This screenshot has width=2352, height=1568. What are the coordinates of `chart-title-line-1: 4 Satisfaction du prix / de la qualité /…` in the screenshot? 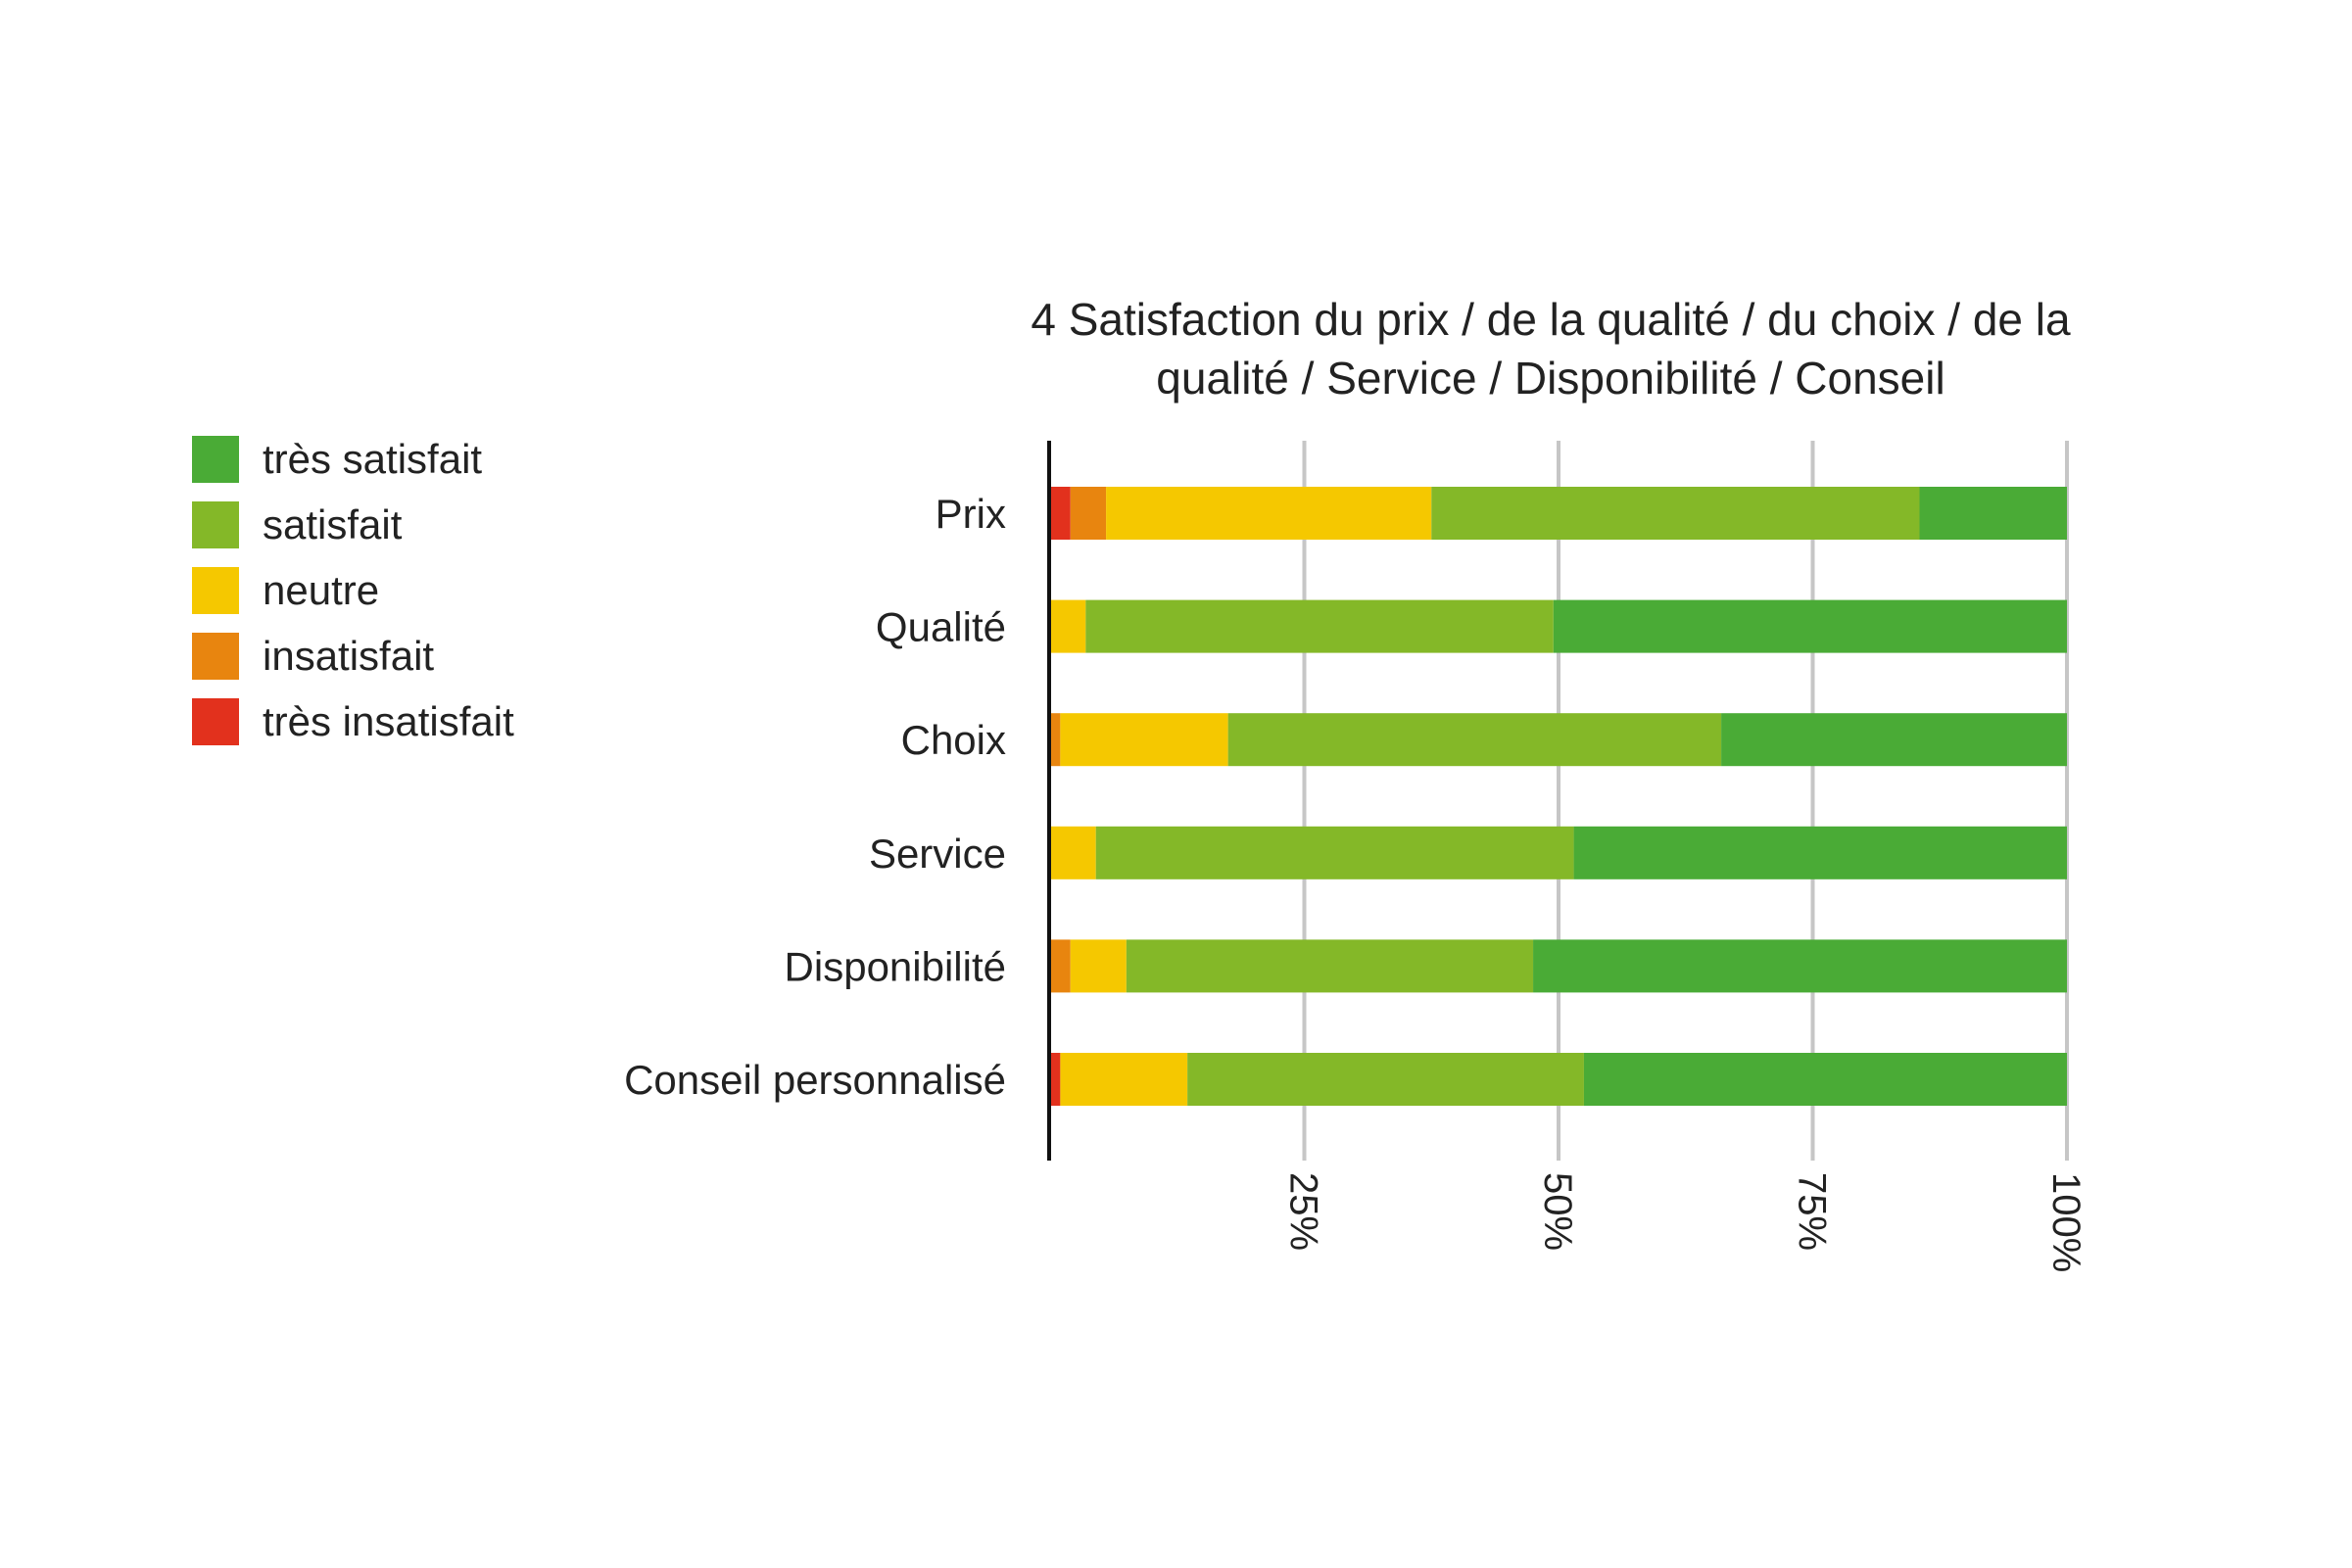 It's located at (1551, 320).